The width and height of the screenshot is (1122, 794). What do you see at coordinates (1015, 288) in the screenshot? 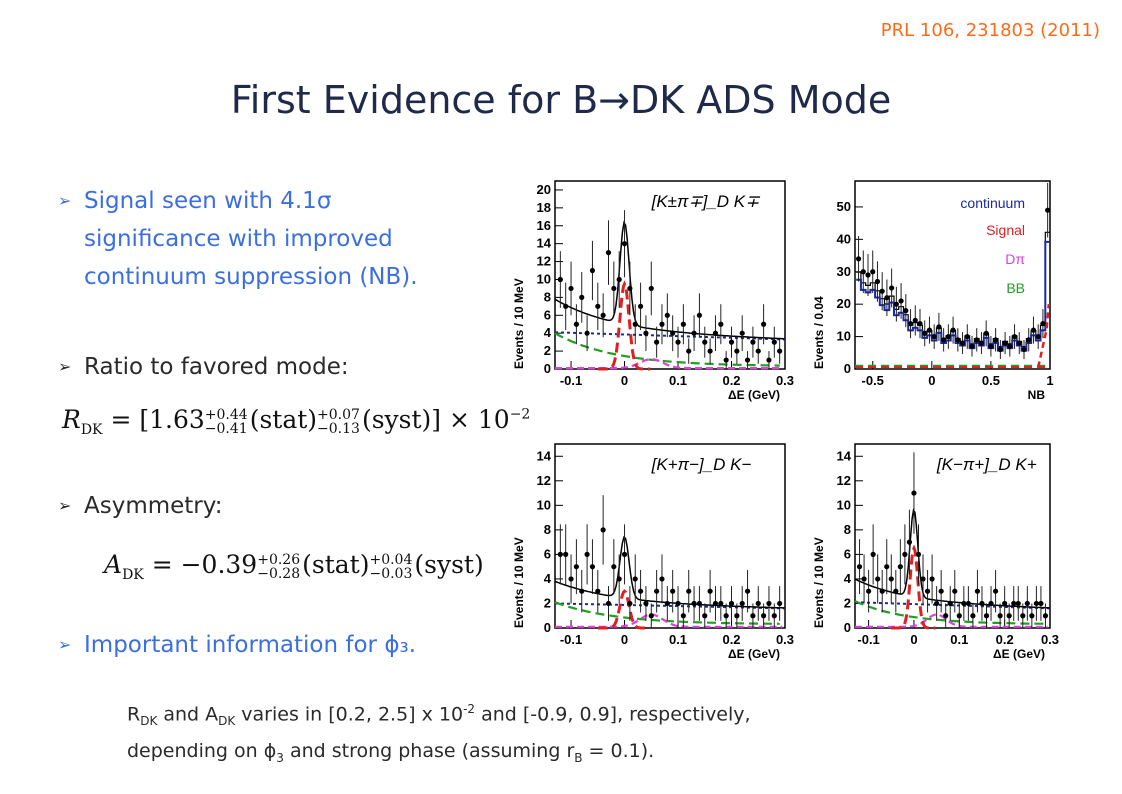
I see `legend-bb: BB` at bounding box center [1015, 288].